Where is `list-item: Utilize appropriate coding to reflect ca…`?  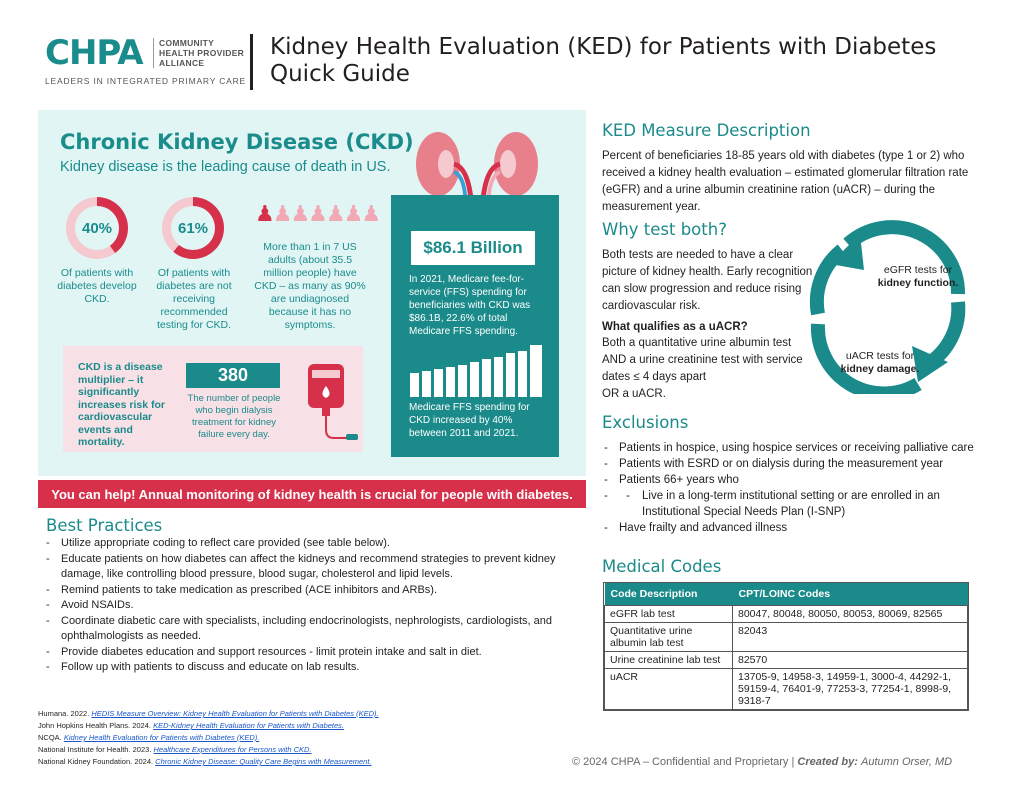
list-item: Utilize appropriate coding to reflect ca… is located at coordinates (316, 544).